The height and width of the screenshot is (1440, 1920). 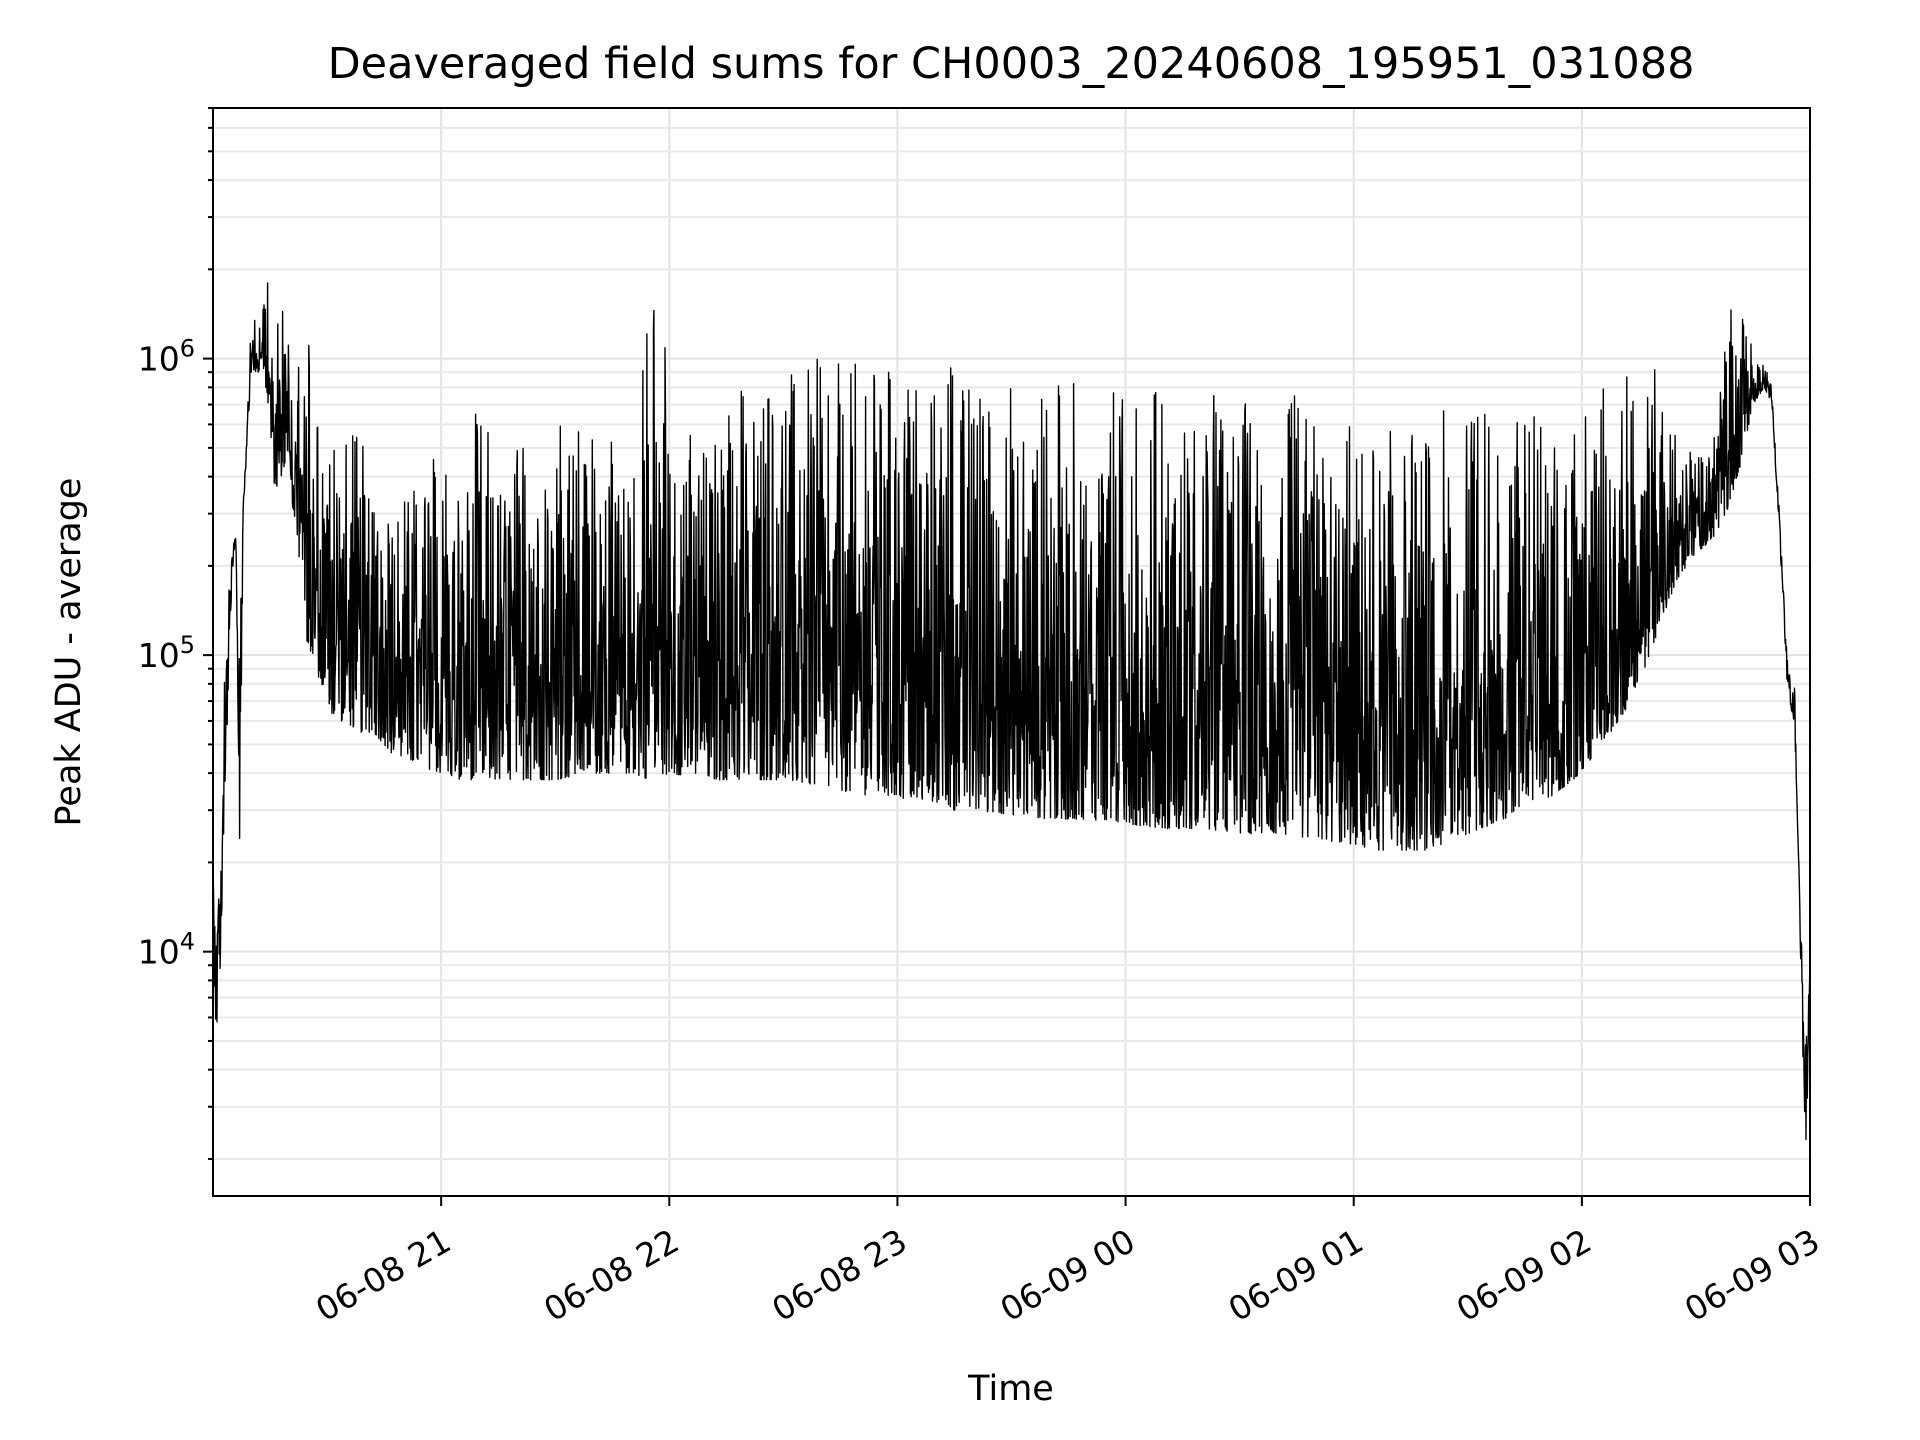 I want to click on x-tick-label: 06-08 22, so click(x=611, y=1275).